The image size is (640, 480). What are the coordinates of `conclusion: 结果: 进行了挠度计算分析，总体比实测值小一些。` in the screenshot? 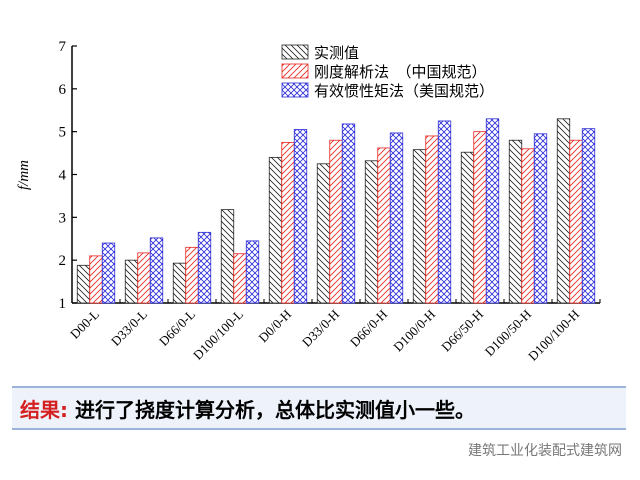 It's located at (319, 408).